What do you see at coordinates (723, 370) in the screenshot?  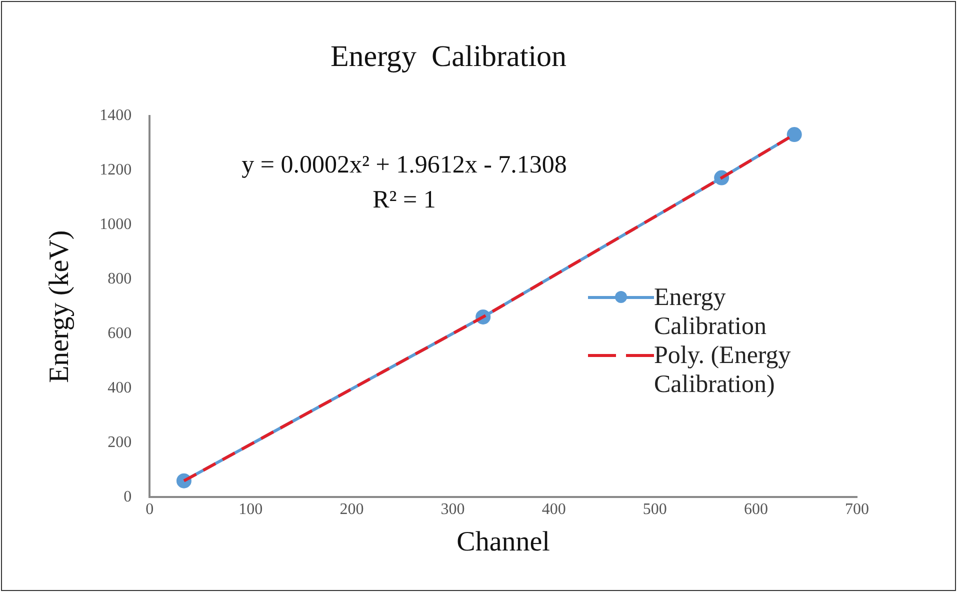 I see `legend-label: Poly. (Energy Calibration)` at bounding box center [723, 370].